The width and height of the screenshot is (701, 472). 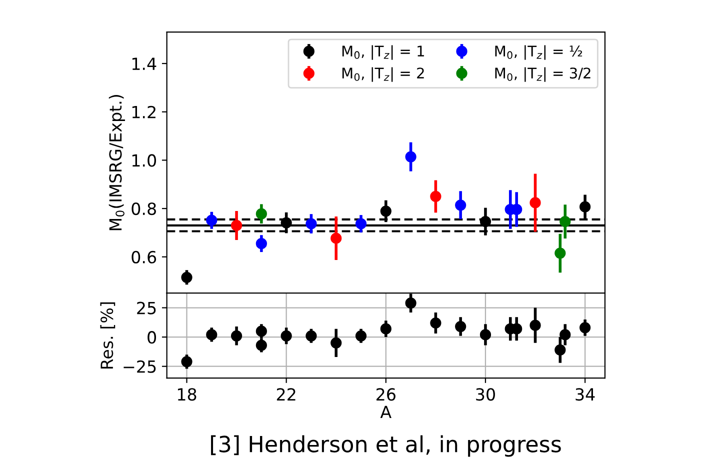 I want to click on y-tick-label: 0.6, so click(x=144, y=257).